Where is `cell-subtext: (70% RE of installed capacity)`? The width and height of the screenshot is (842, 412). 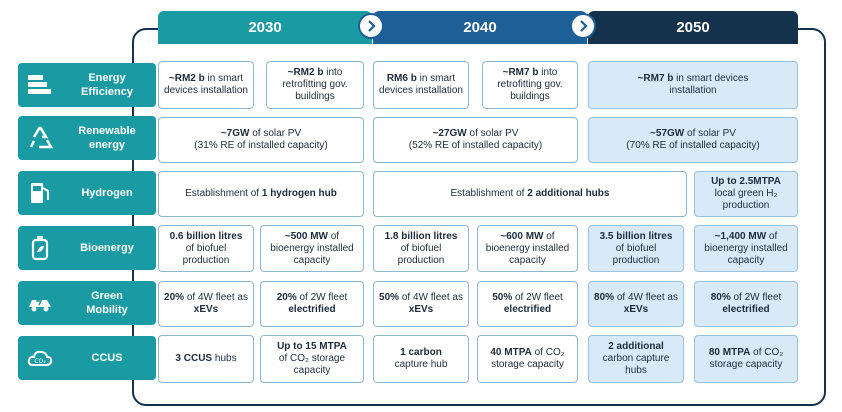
cell-subtext: (70% RE of installed capacity) is located at coordinates (693, 145).